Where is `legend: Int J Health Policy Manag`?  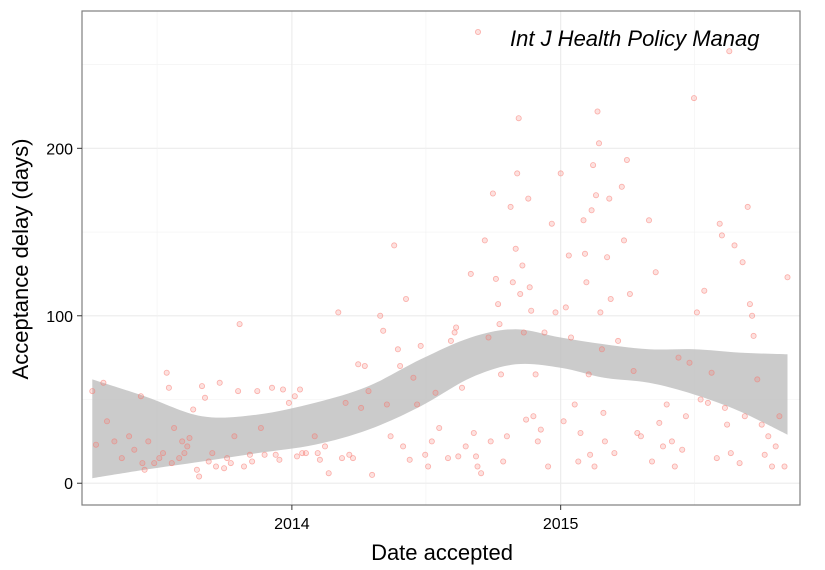 legend: Int J Health Policy Manag is located at coordinates (617, 38).